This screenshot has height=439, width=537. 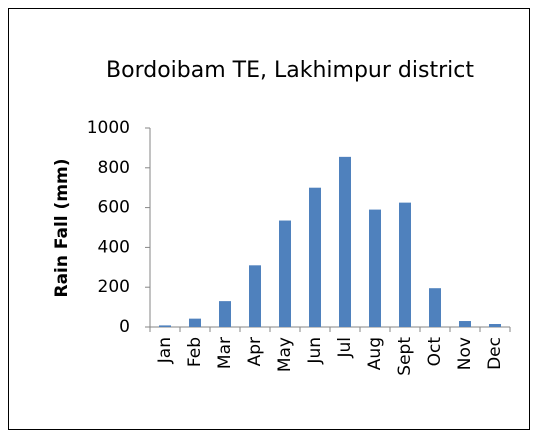 What do you see at coordinates (114, 168) in the screenshot?
I see `y-tick-label: 800` at bounding box center [114, 168].